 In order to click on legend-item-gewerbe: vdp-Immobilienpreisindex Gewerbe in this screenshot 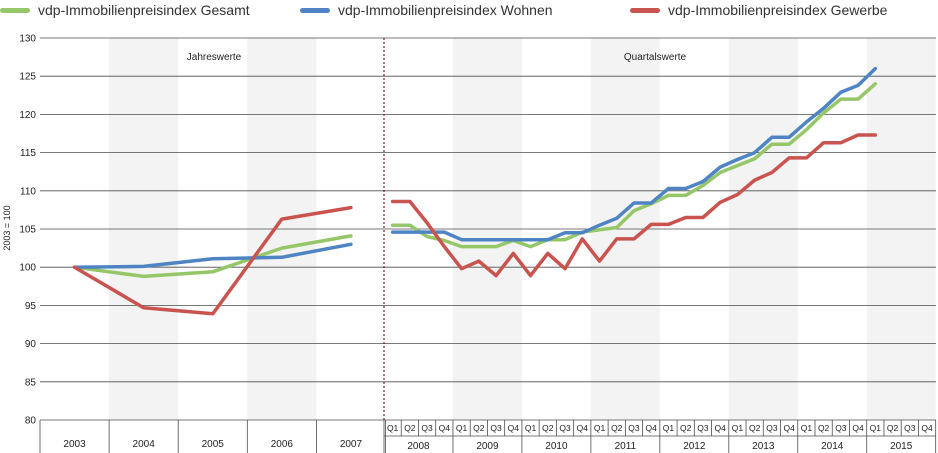, I will do `click(758, 10)`.